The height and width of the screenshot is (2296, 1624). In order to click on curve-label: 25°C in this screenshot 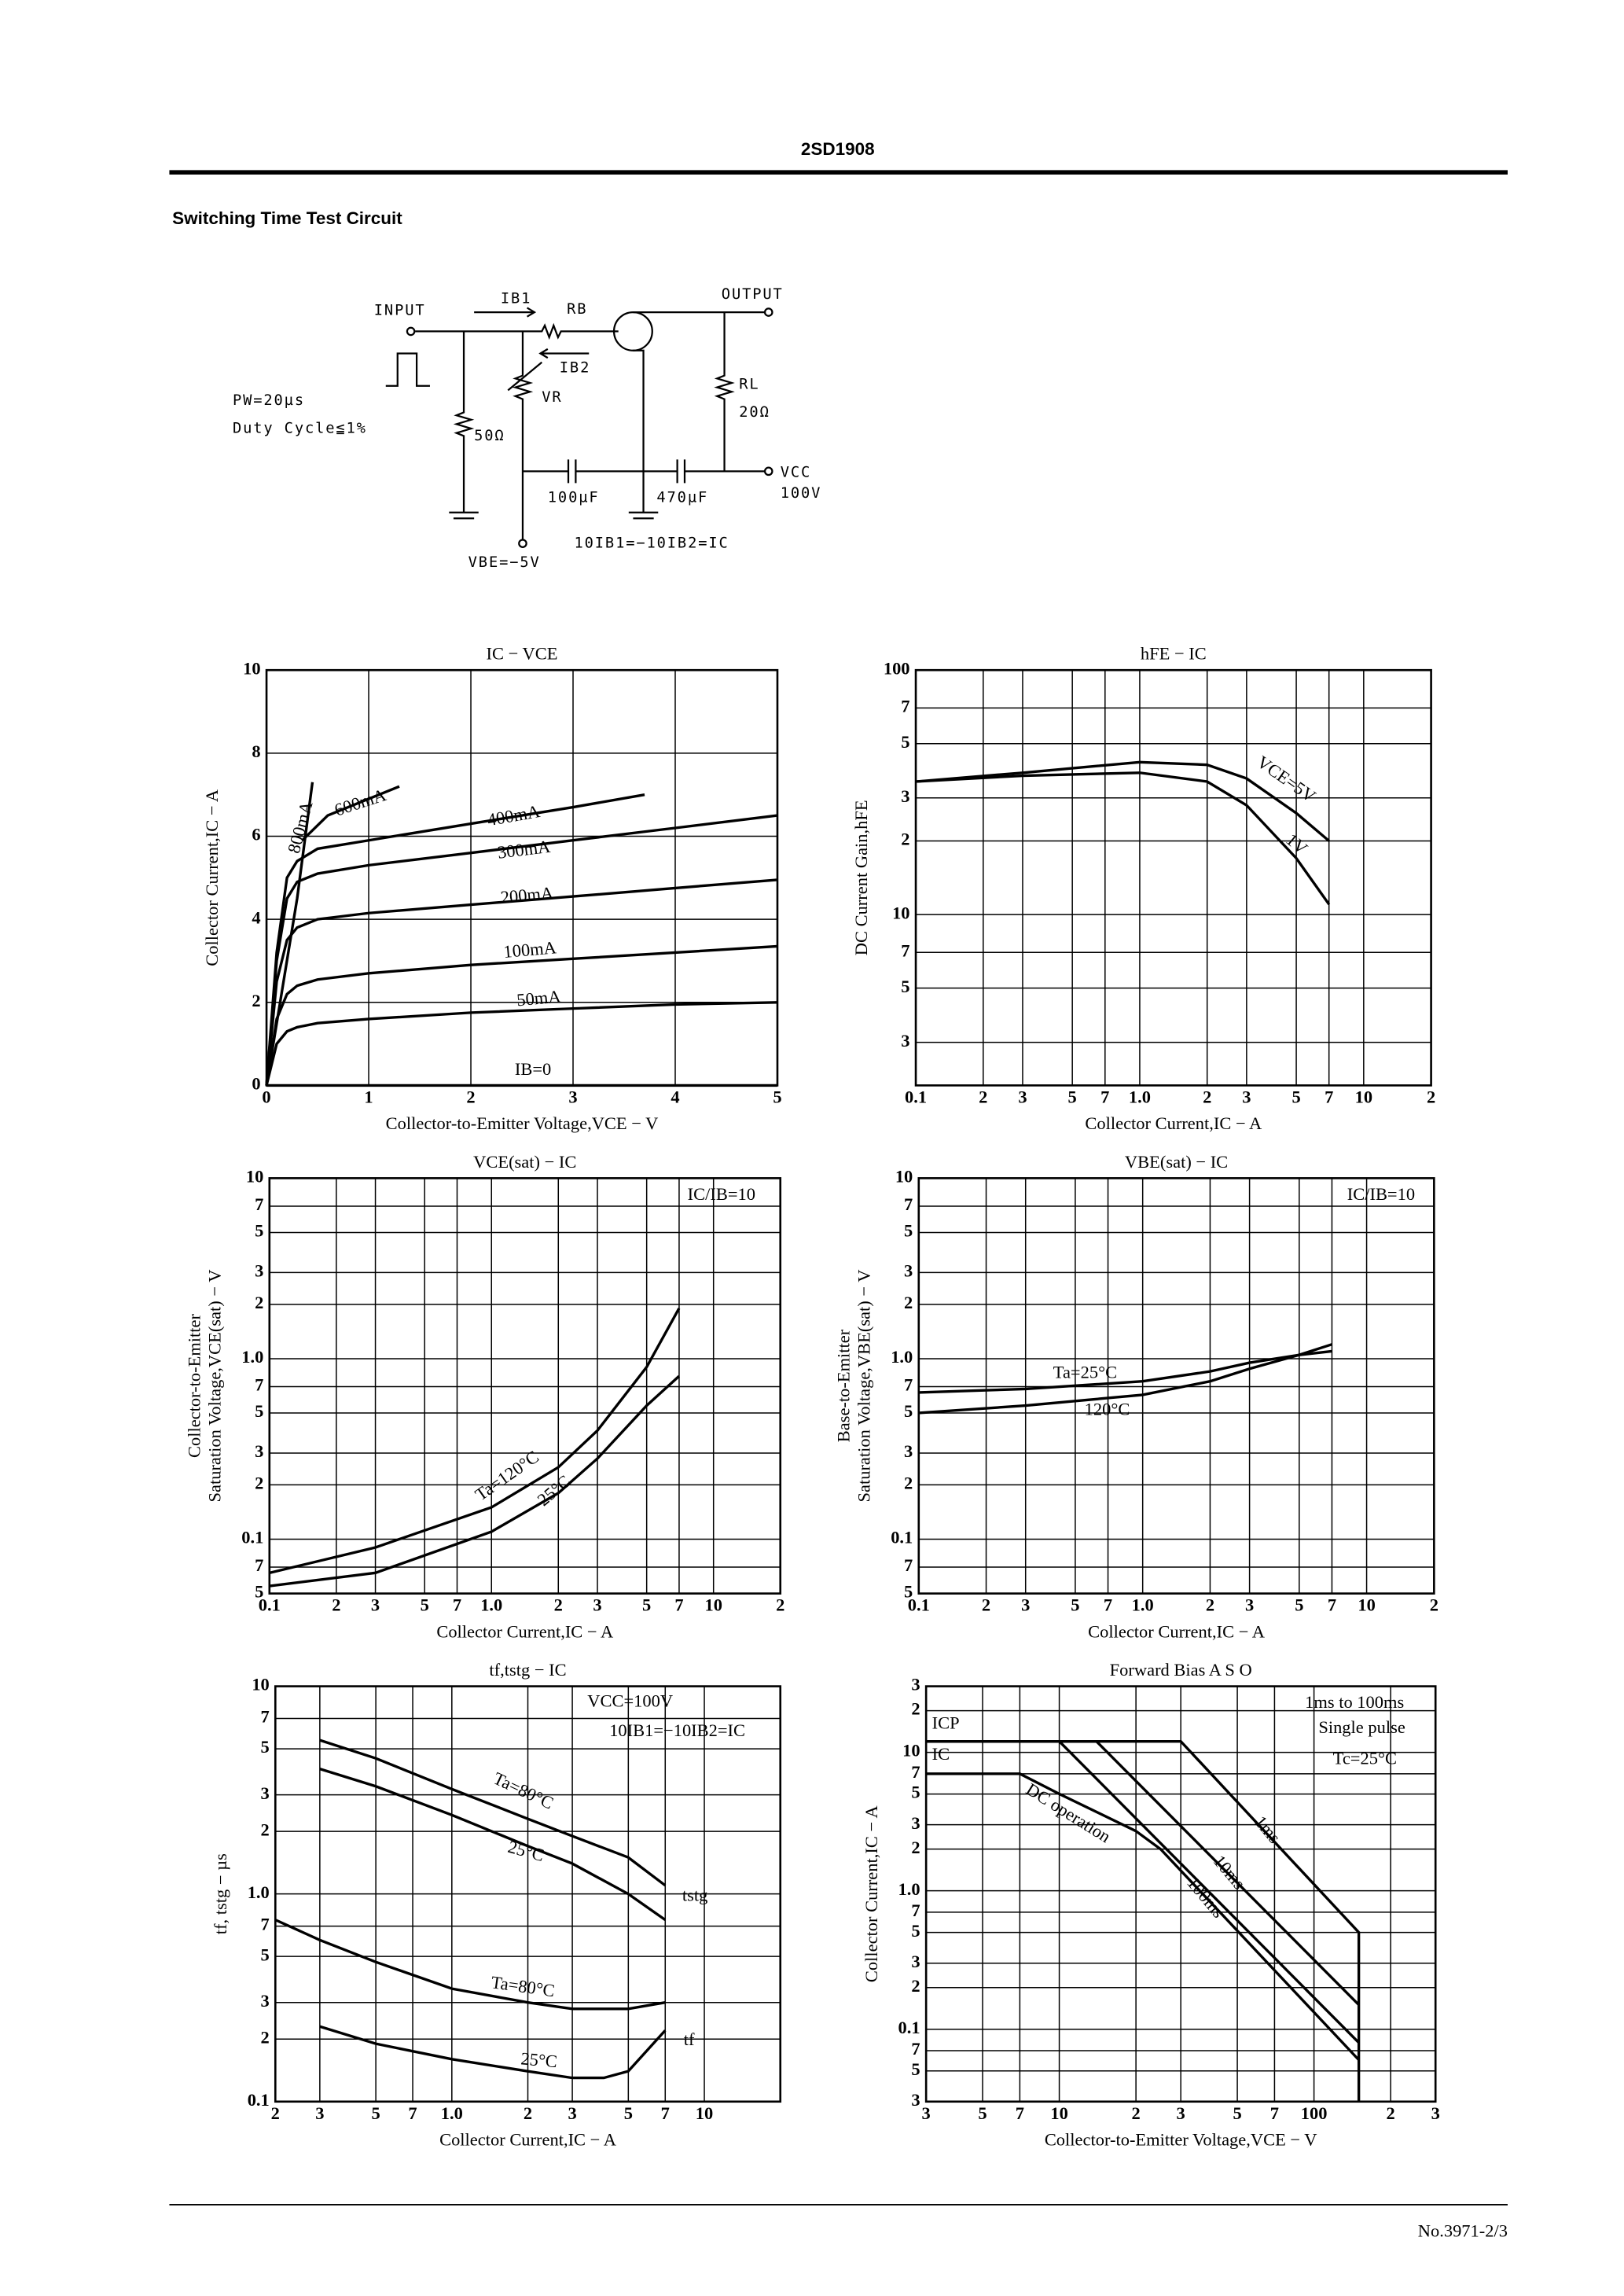, I will do `click(539, 2059)`.